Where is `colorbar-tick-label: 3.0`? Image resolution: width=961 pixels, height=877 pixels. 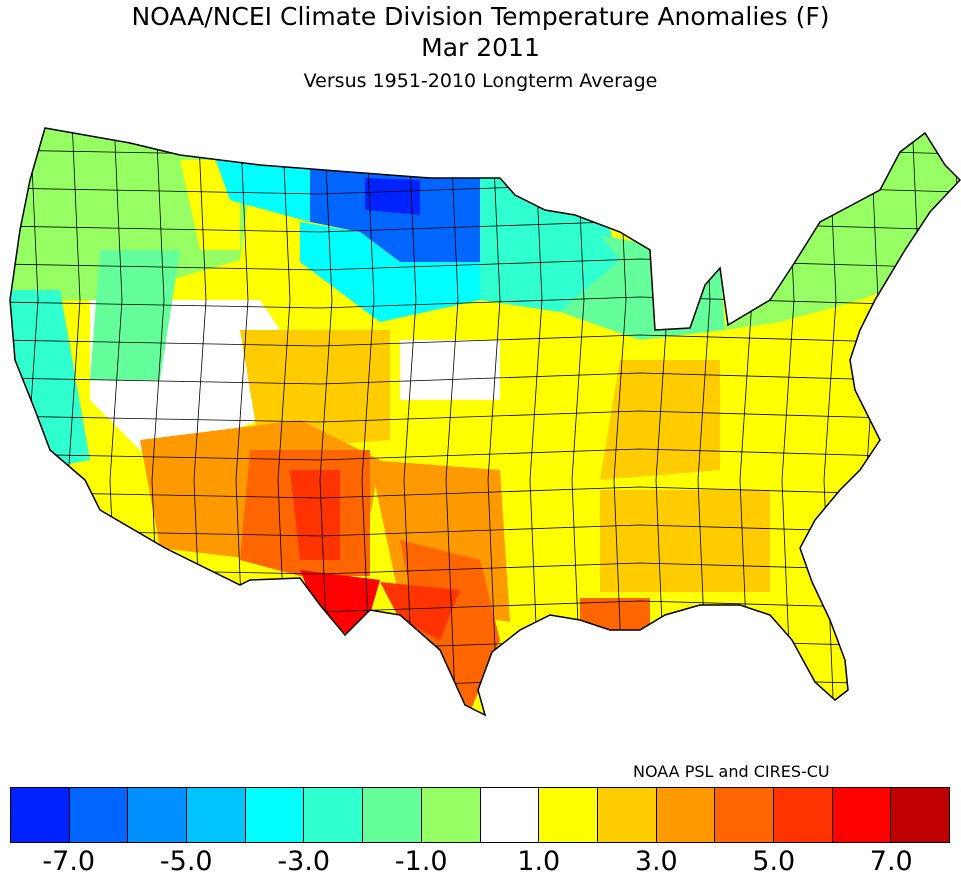 colorbar-tick-label: 3.0 is located at coordinates (656, 861).